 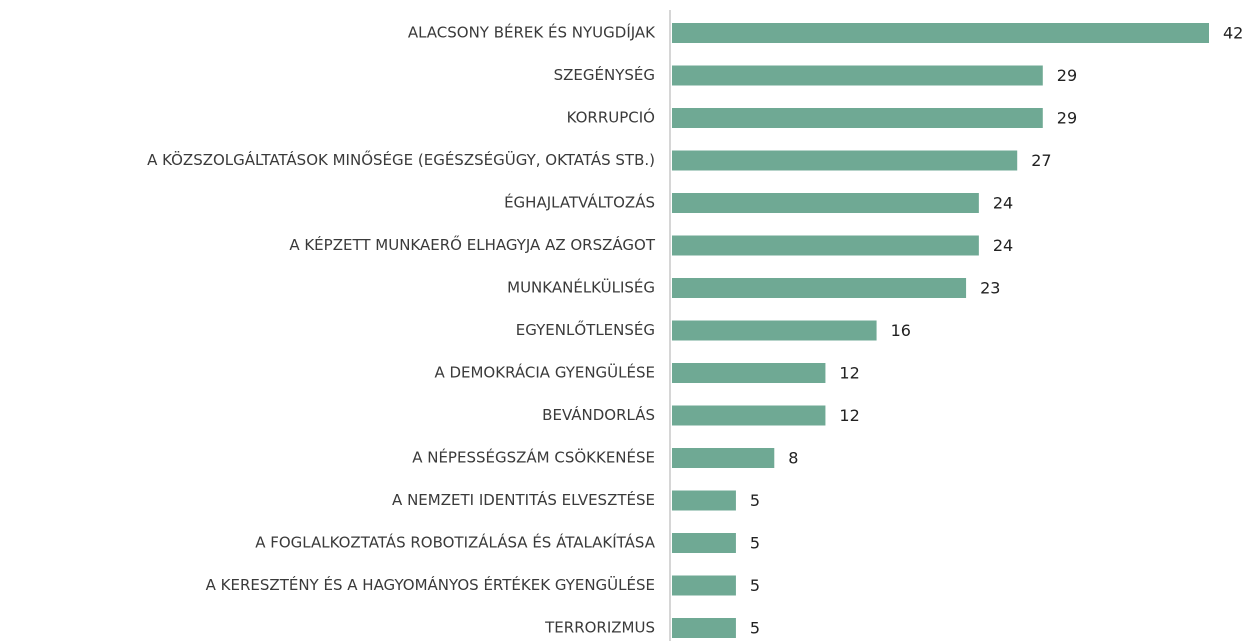 What do you see at coordinates (532, 32) in the screenshot?
I see `category-label: ALACSONY BÉREK ÉS NYUGDÍJAK` at bounding box center [532, 32].